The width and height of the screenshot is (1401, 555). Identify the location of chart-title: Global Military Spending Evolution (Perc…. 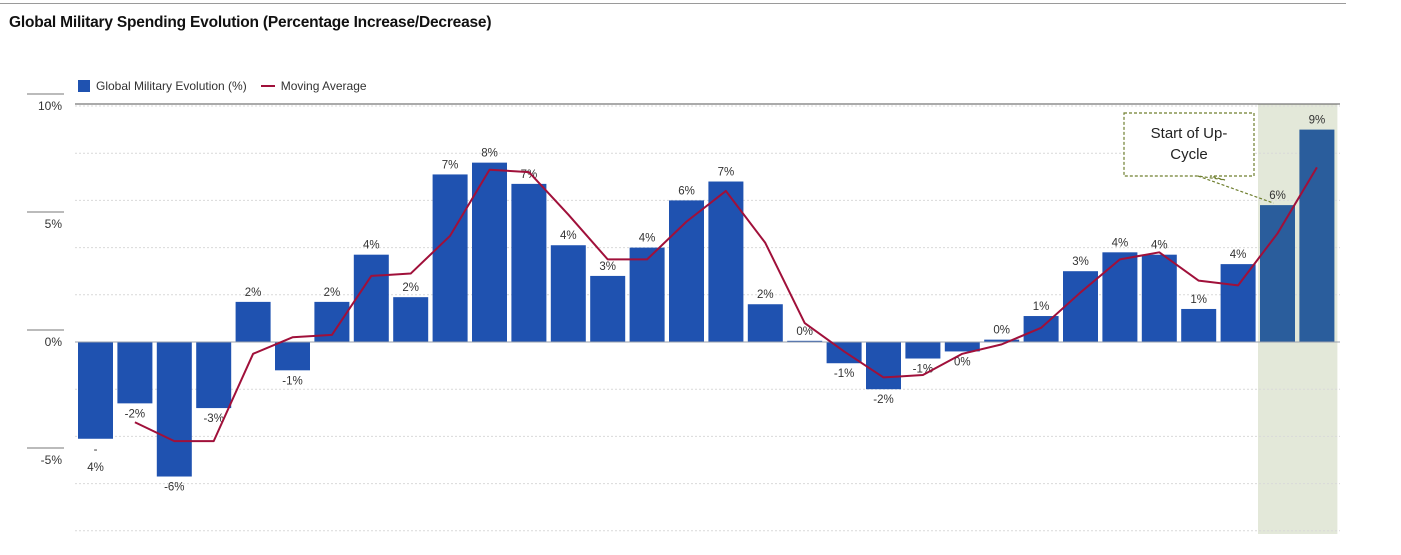
(250, 22).